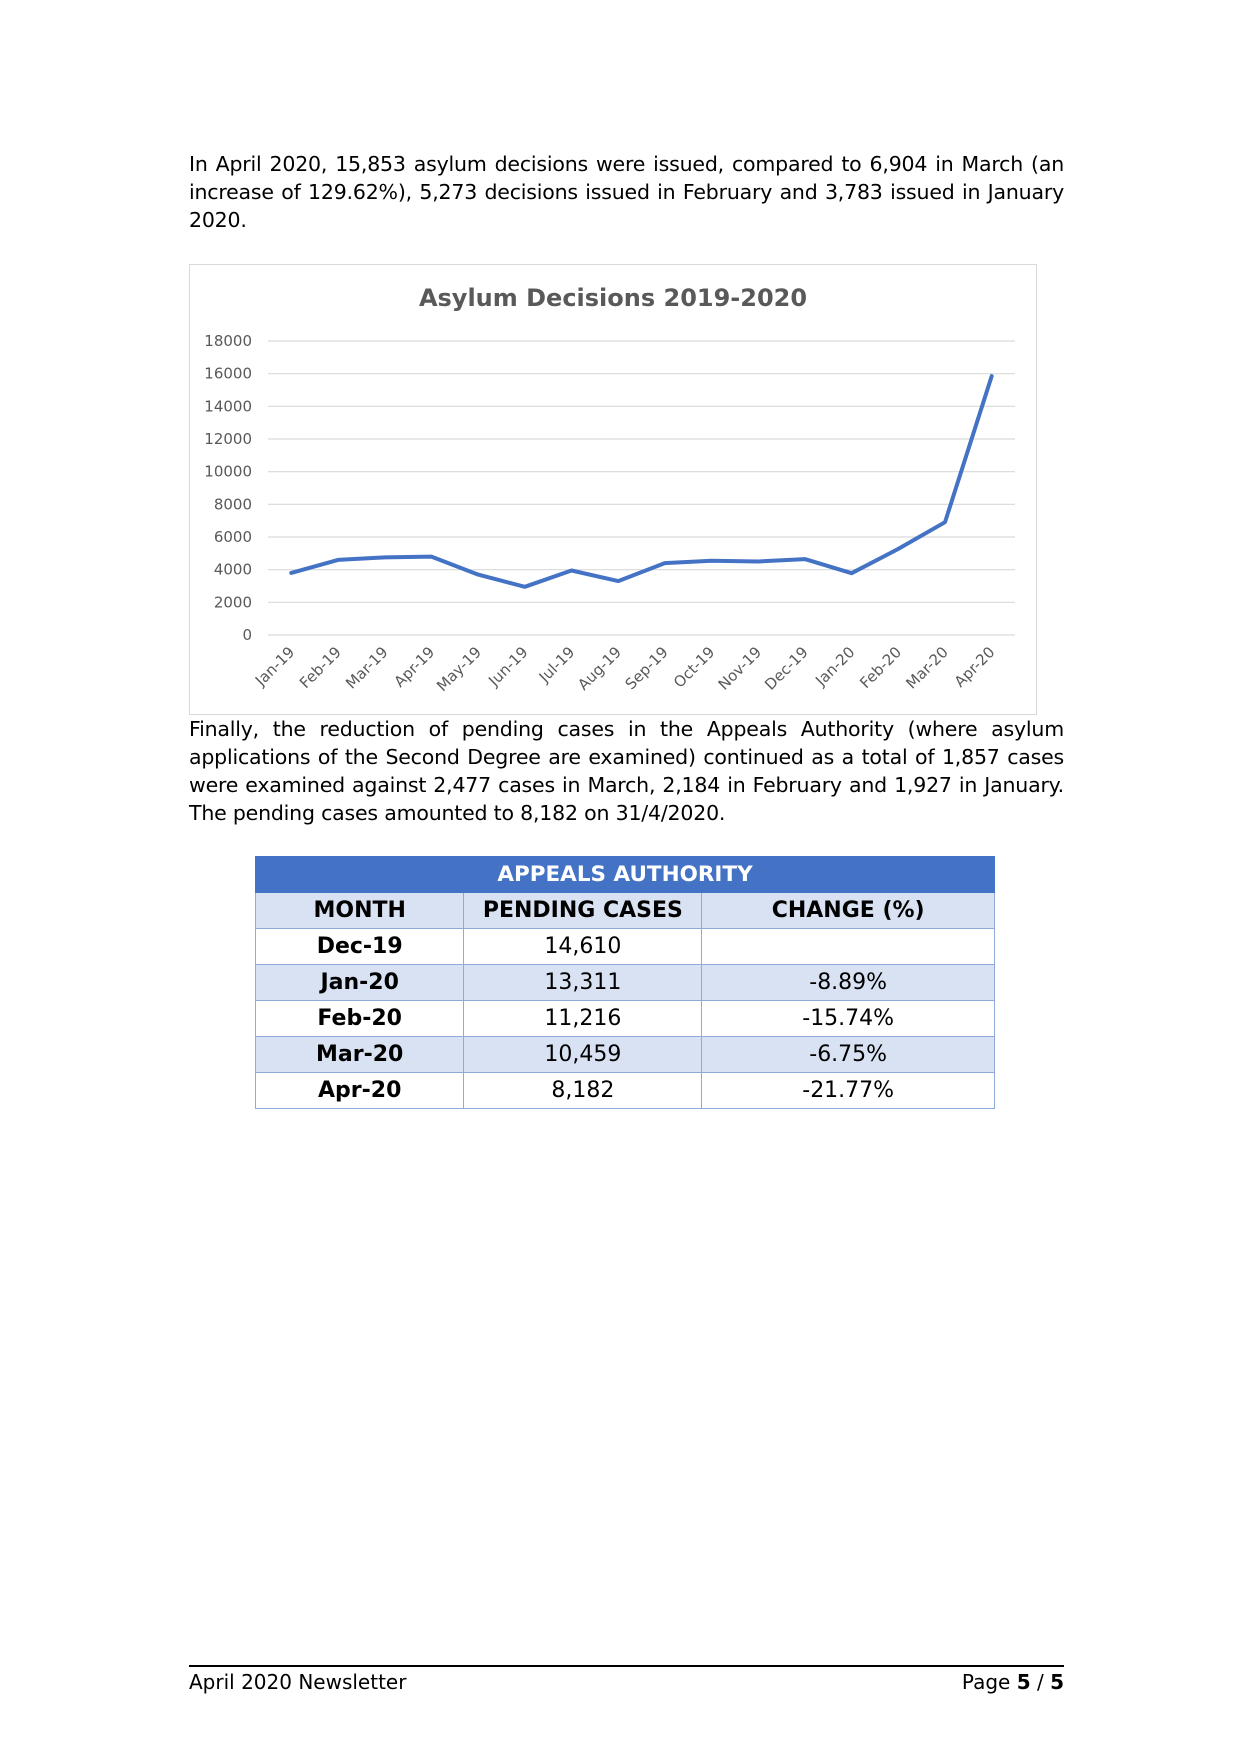 The image size is (1241, 1754). What do you see at coordinates (880, 667) in the screenshot?
I see `x-tick-label: Feb-20` at bounding box center [880, 667].